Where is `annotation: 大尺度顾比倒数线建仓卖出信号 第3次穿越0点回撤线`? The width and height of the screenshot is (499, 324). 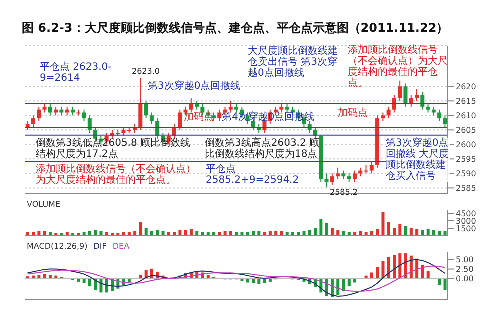
annotation: 大尺度顾比倒数线建仓卖出信号 第3次穿越0点回撤线 is located at coordinates (293, 62).